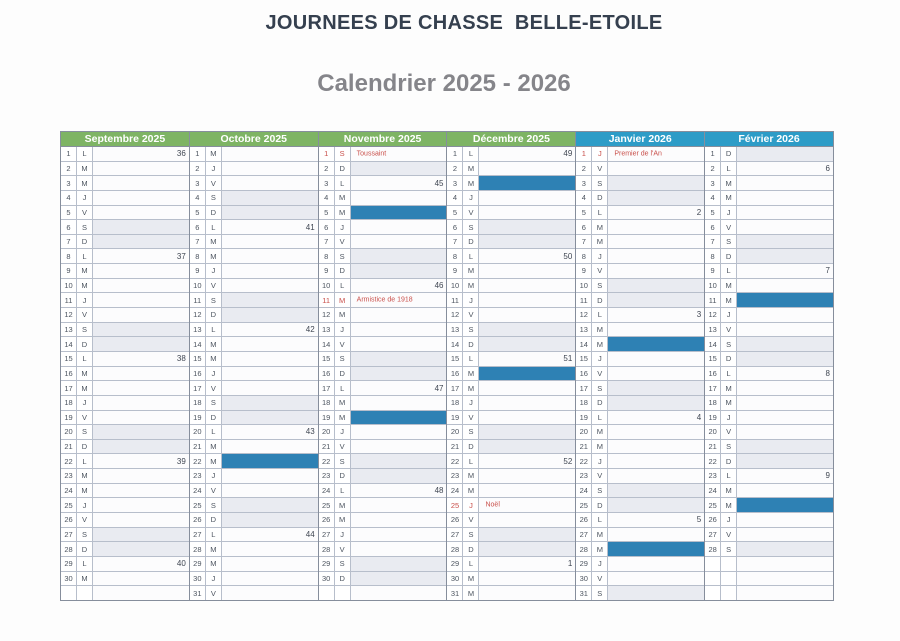 The width and height of the screenshot is (900, 641). I want to click on week-number: 47, so click(439, 388).